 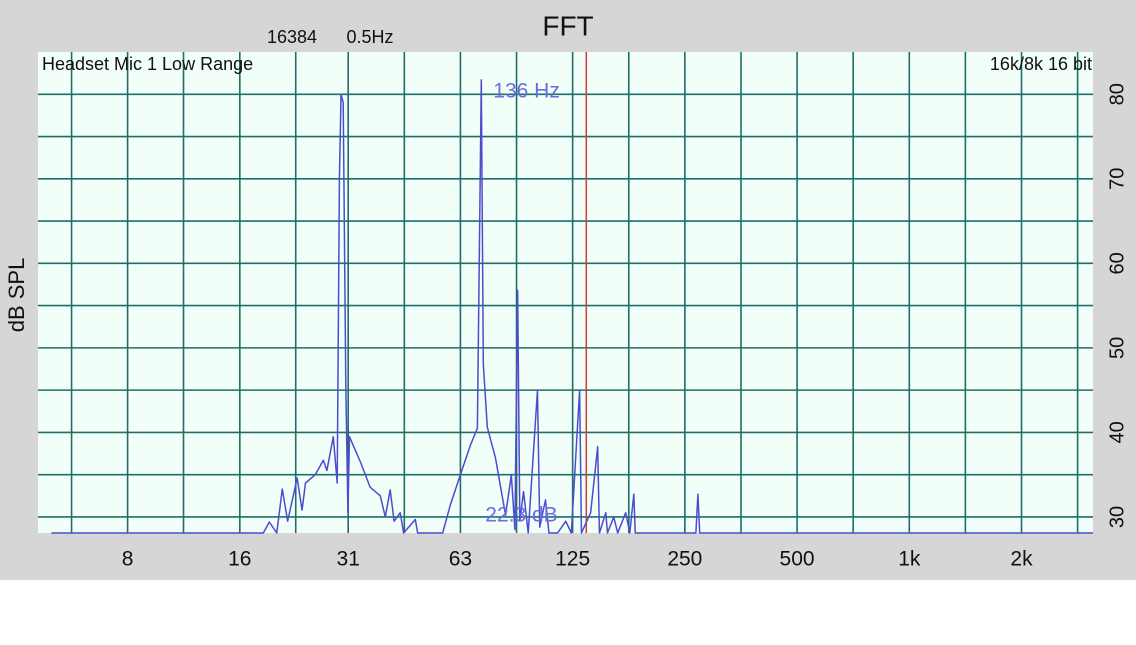 What do you see at coordinates (684, 559) in the screenshot?
I see `x-tick-label: 250` at bounding box center [684, 559].